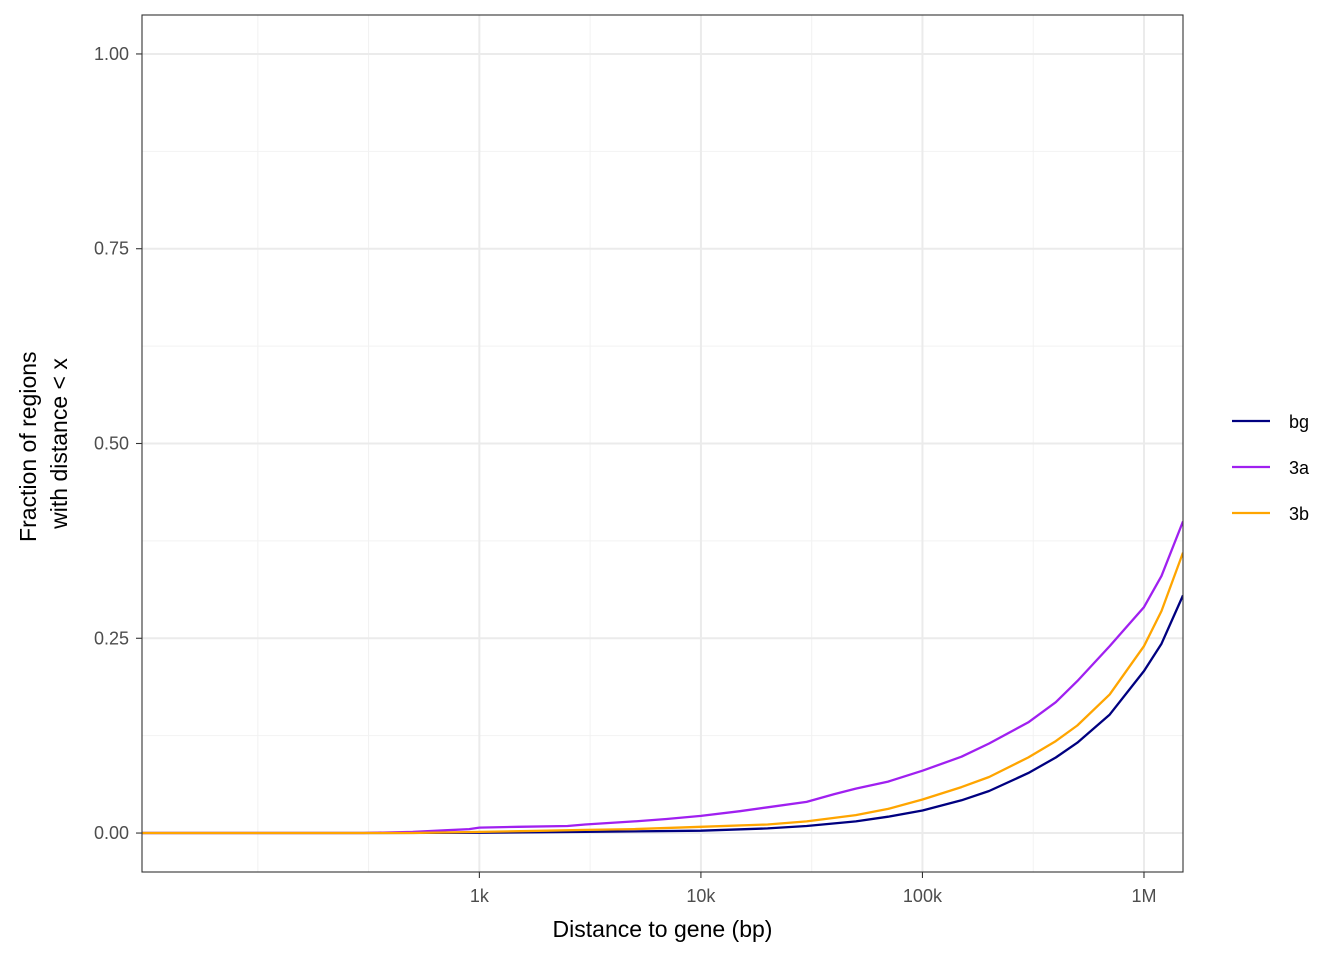  Describe the element at coordinates (1271, 468) in the screenshot. I see `legend: bg 3a 3b` at that location.